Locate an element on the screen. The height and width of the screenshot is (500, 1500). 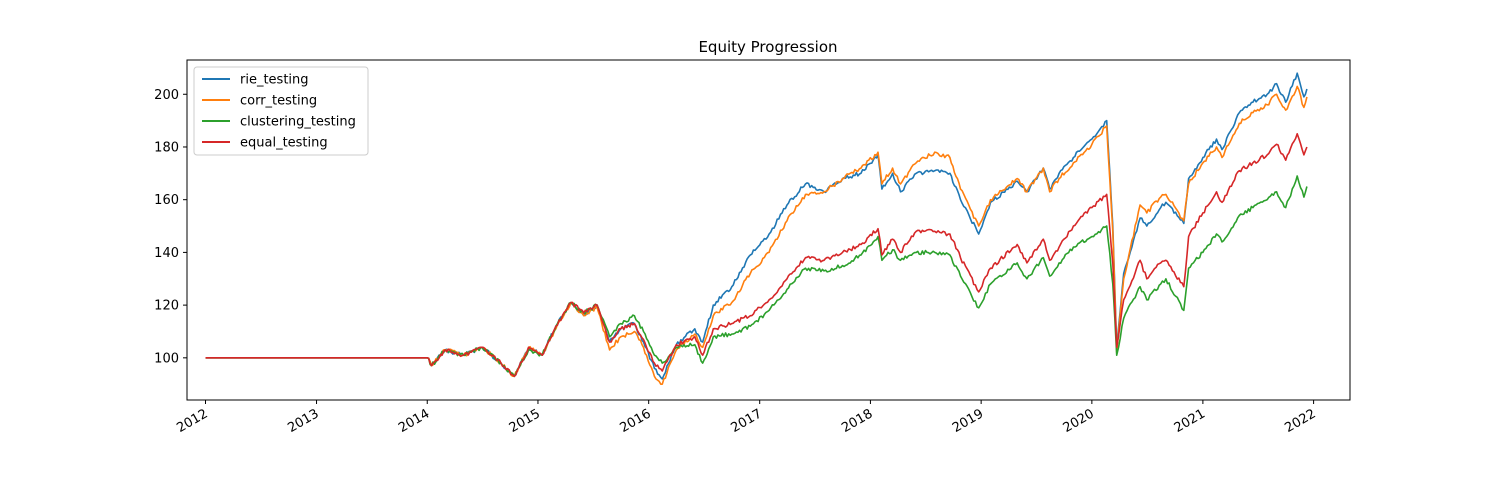
y-tick-label: 160 is located at coordinates (166, 200).